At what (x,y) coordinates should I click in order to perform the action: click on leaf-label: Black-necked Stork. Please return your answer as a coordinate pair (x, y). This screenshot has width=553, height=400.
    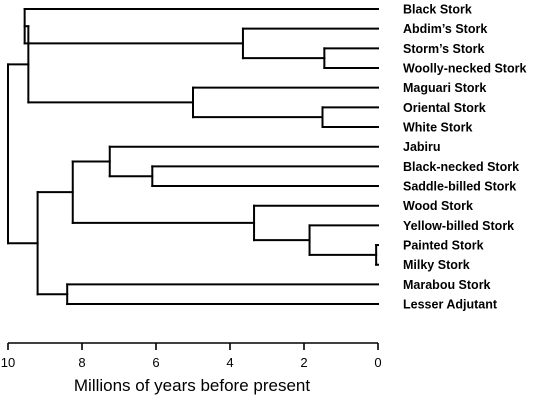
    Looking at the image, I should click on (461, 167).